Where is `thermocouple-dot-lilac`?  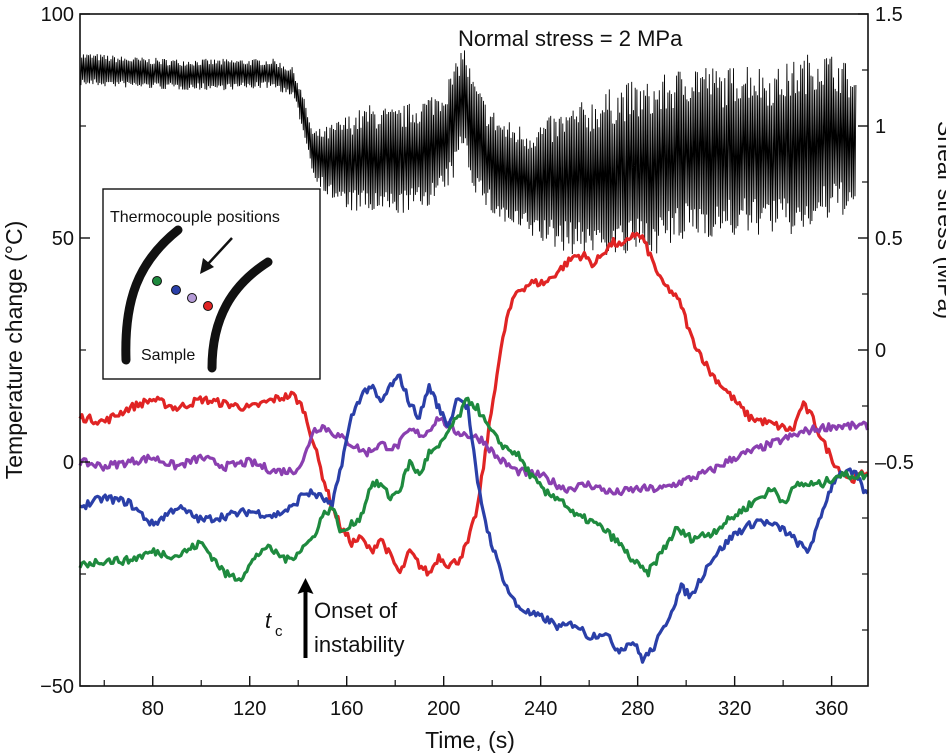
thermocouple-dot-lilac is located at coordinates (192, 298).